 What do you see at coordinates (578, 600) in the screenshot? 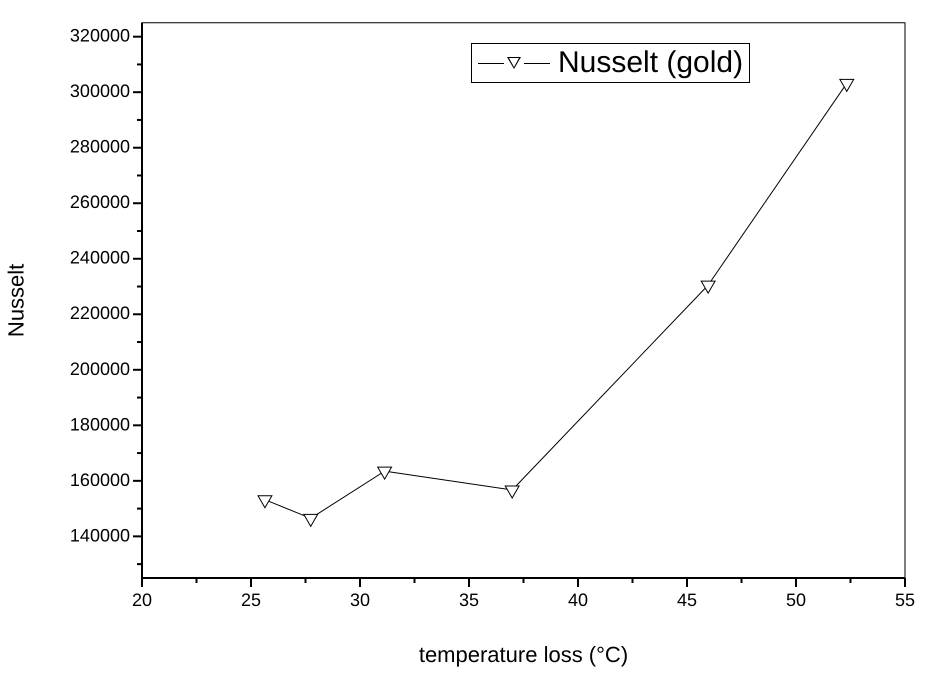
I see `x-tick-label: 40` at bounding box center [578, 600].